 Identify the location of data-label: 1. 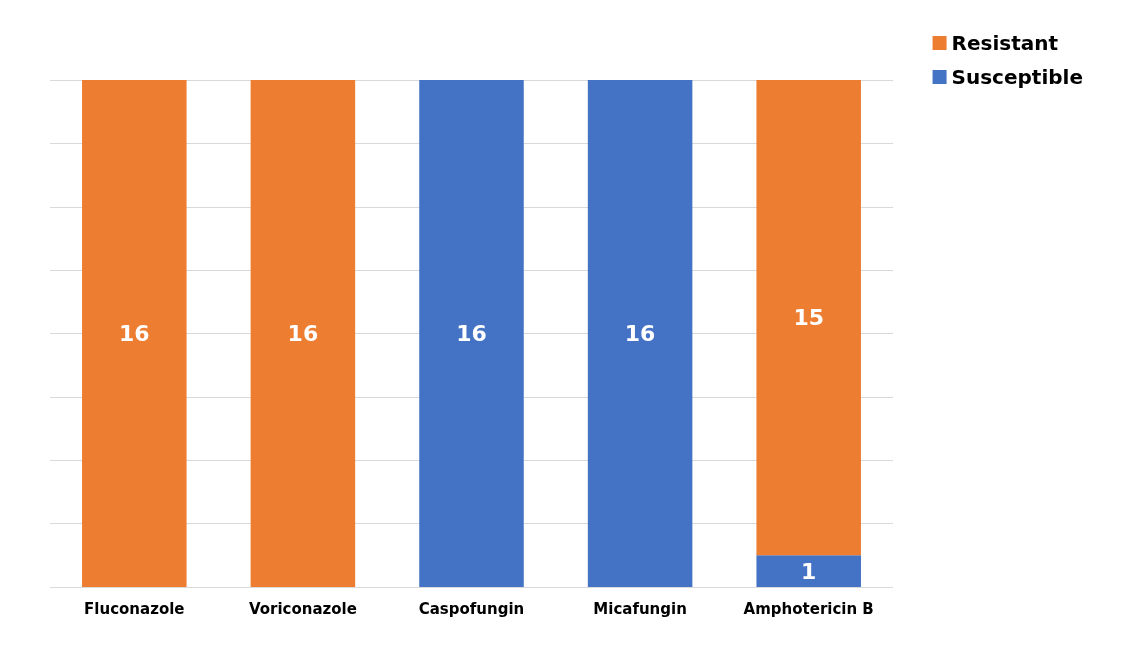
(809, 571).